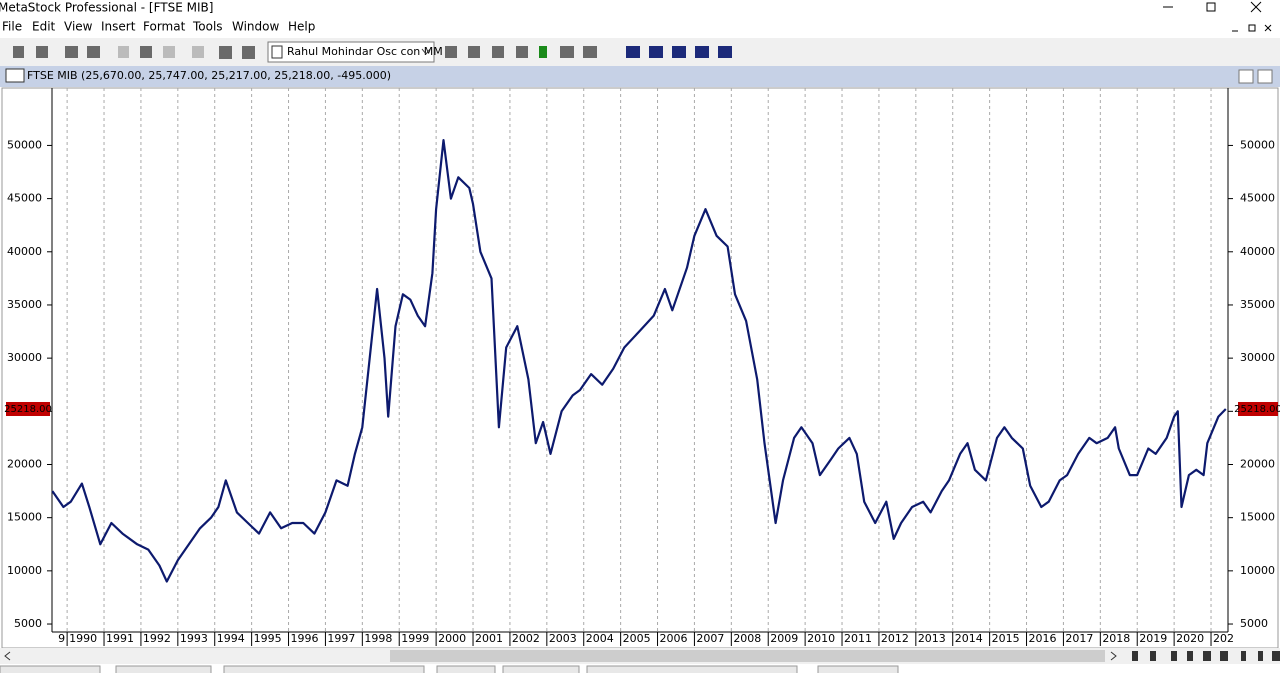 This screenshot has height=677, width=1280. I want to click on scrollbar, so click(640, 656).